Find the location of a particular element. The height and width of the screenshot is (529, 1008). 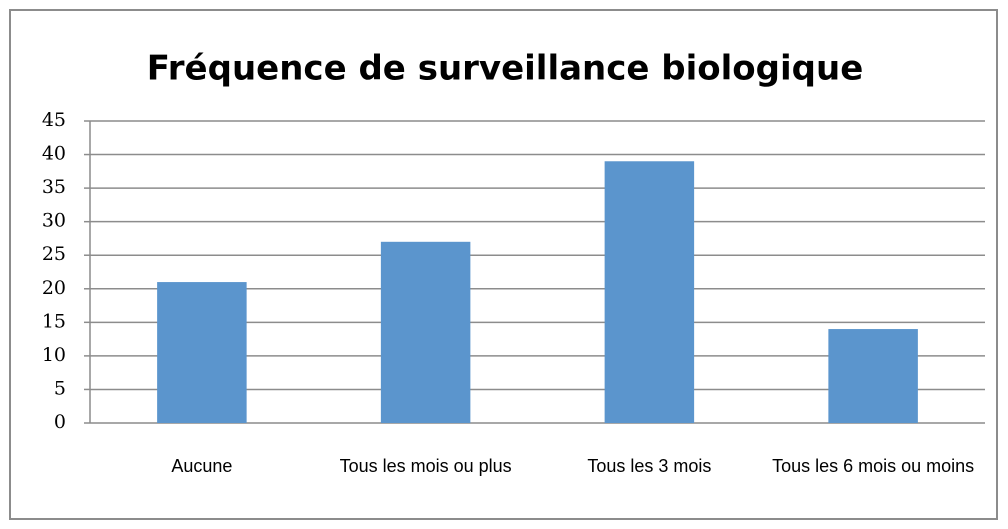

y-tick-label: 40 is located at coordinates (54, 154).